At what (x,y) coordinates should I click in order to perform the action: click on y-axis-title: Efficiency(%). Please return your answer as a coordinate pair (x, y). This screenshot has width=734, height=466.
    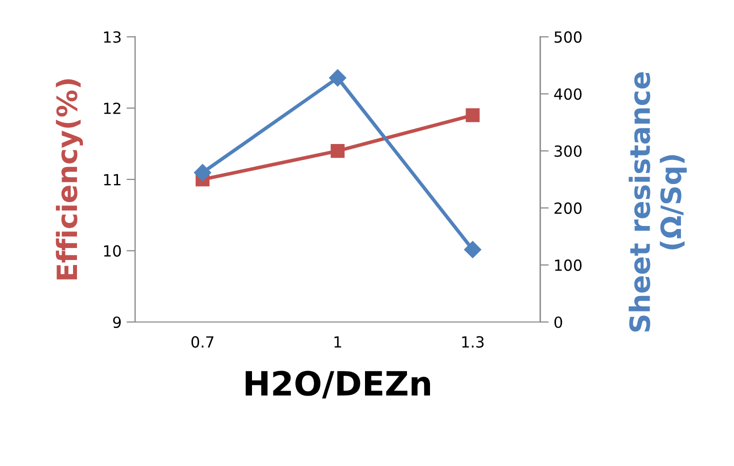
    Looking at the image, I should click on (69, 179).